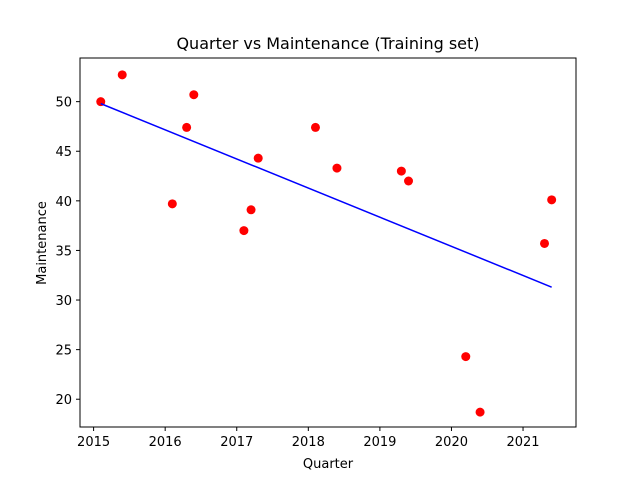 The height and width of the screenshot is (480, 640). I want to click on x-tick-label: 2015, so click(93, 442).